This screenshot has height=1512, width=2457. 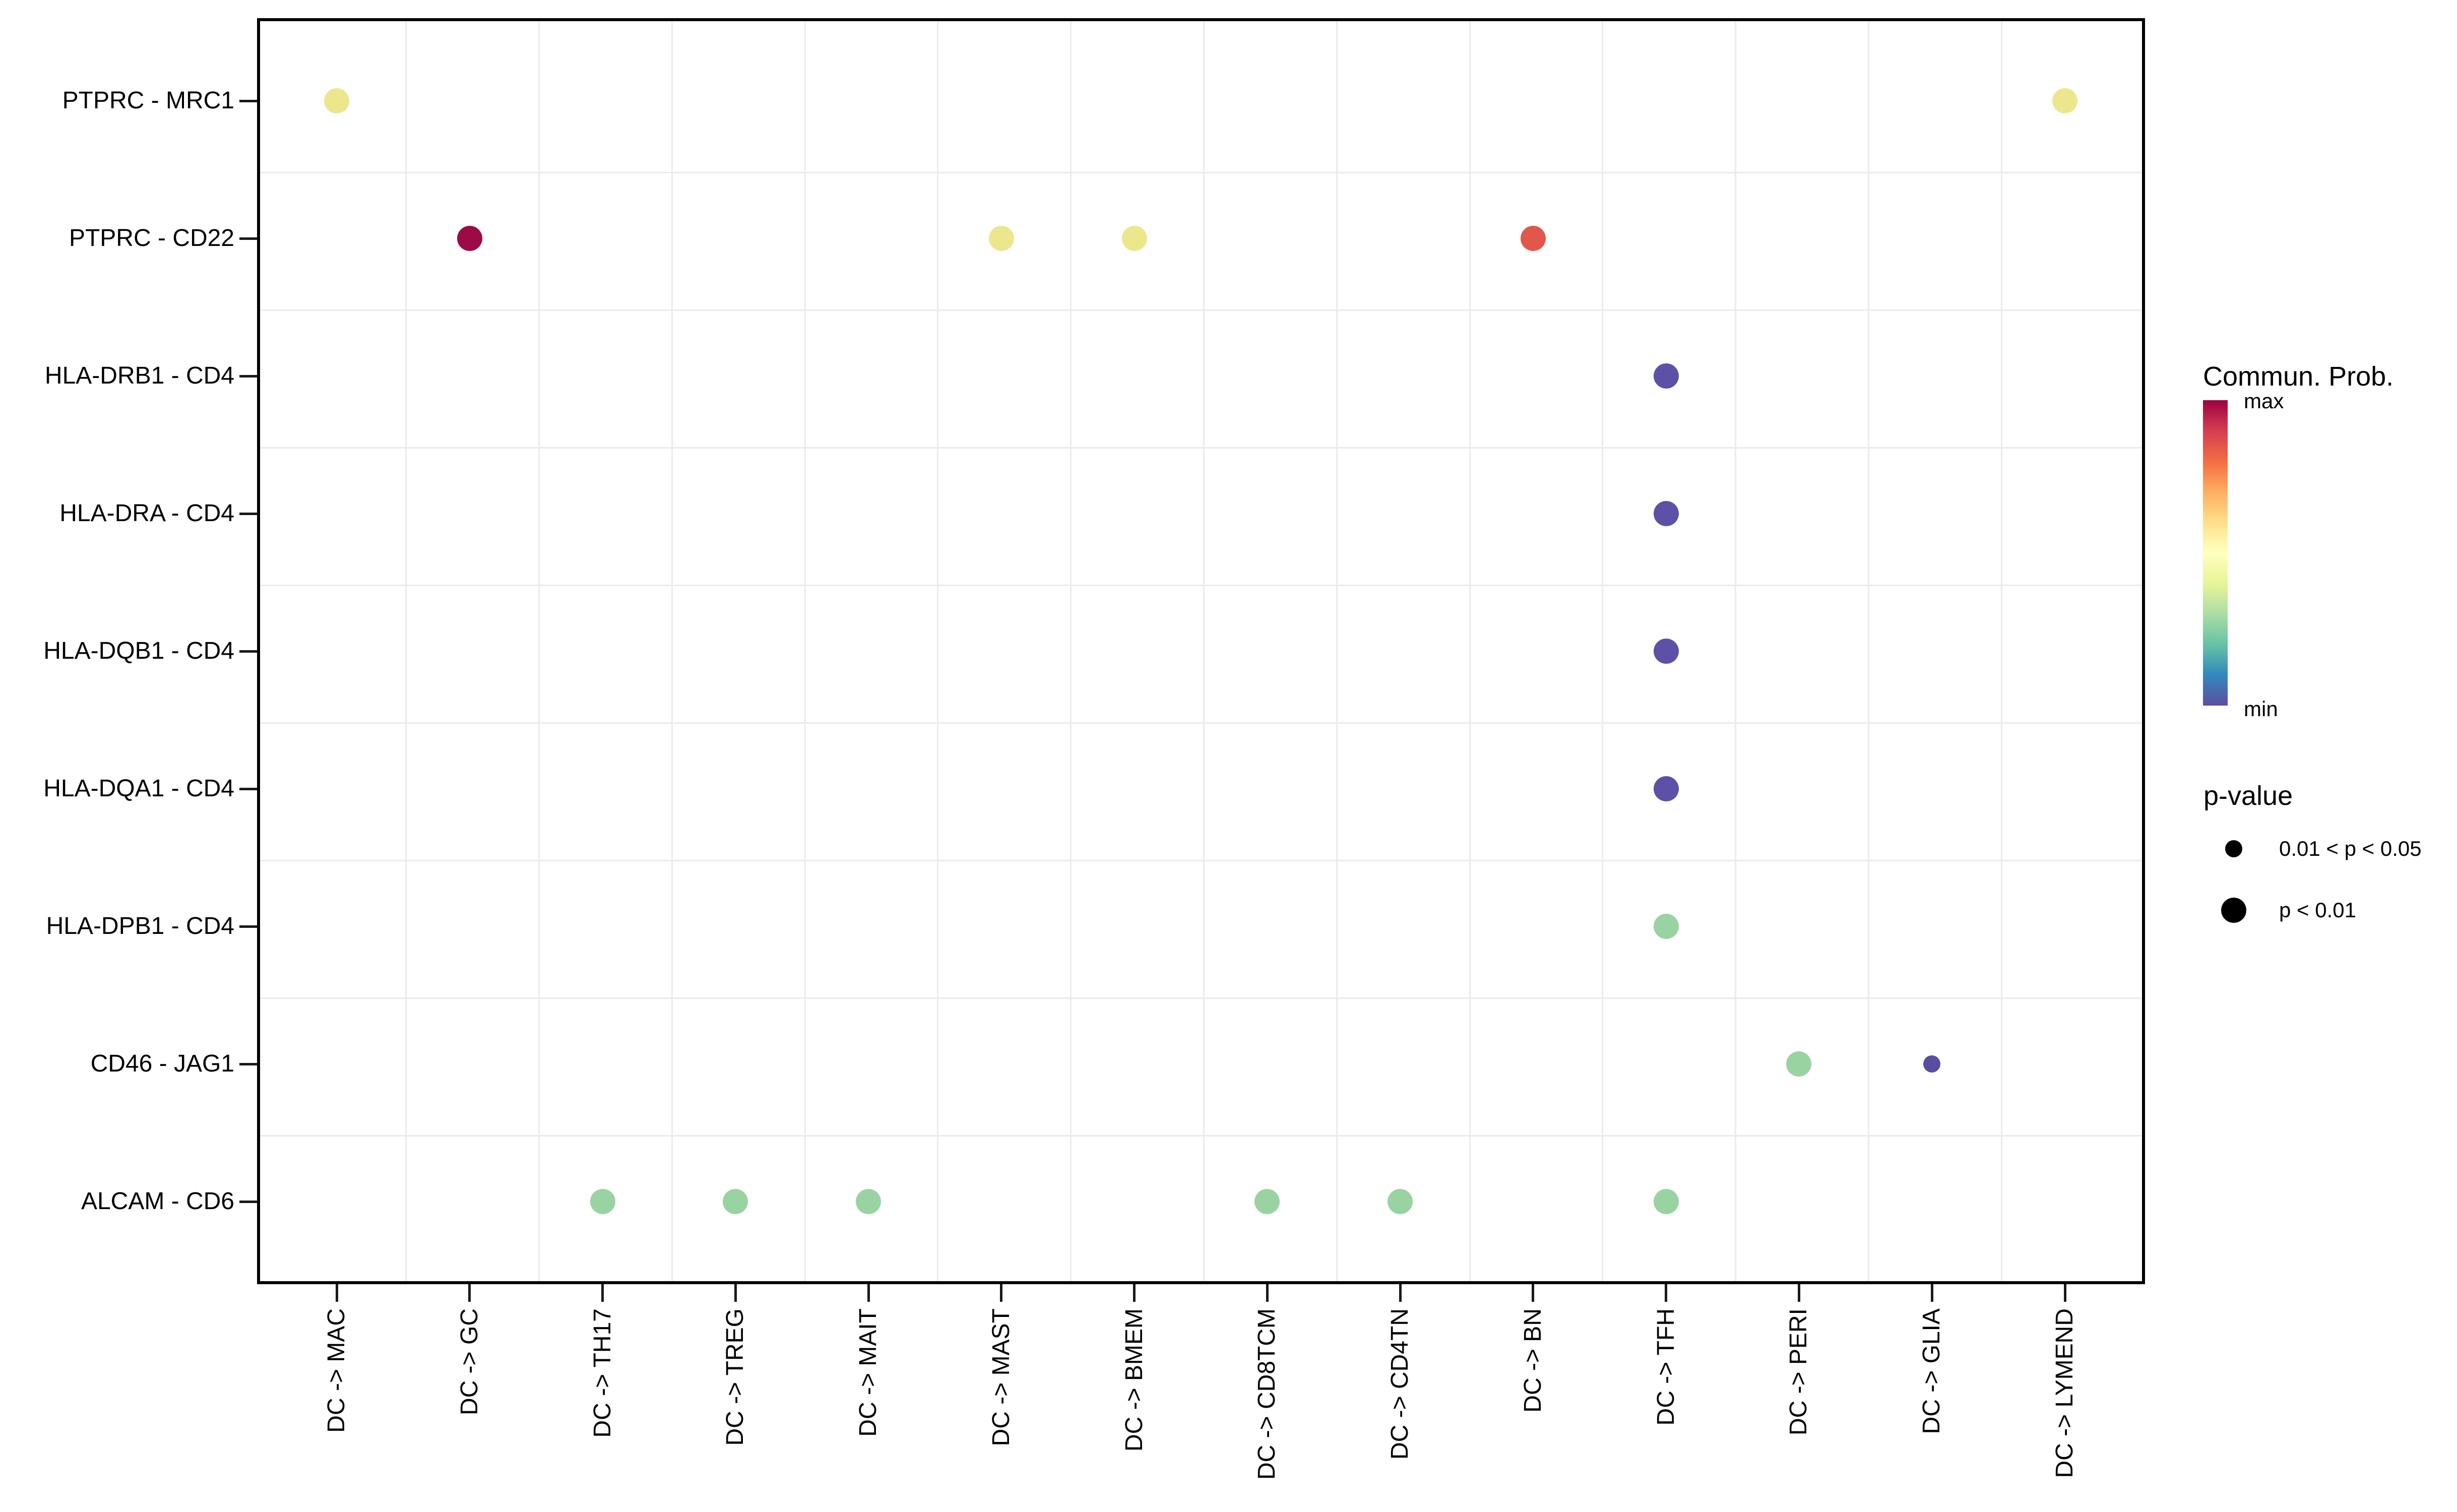 I want to click on y-axis-label: HLA-DQB1 - CD4, so click(x=138, y=651).